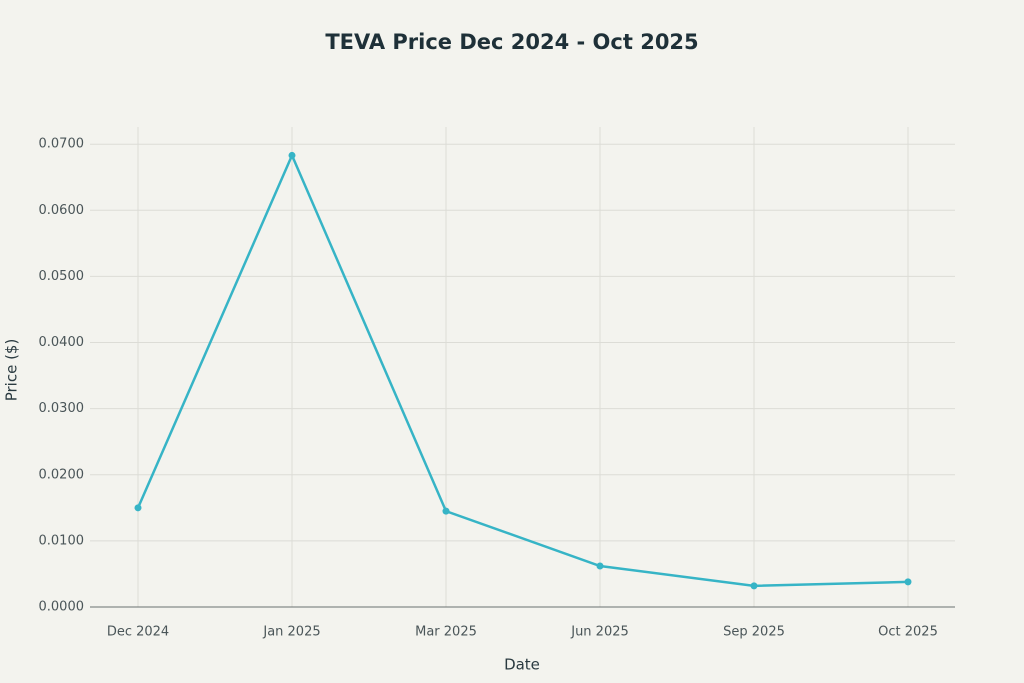  What do you see at coordinates (62, 210) in the screenshot?
I see `y-tick-label: 0.0600` at bounding box center [62, 210].